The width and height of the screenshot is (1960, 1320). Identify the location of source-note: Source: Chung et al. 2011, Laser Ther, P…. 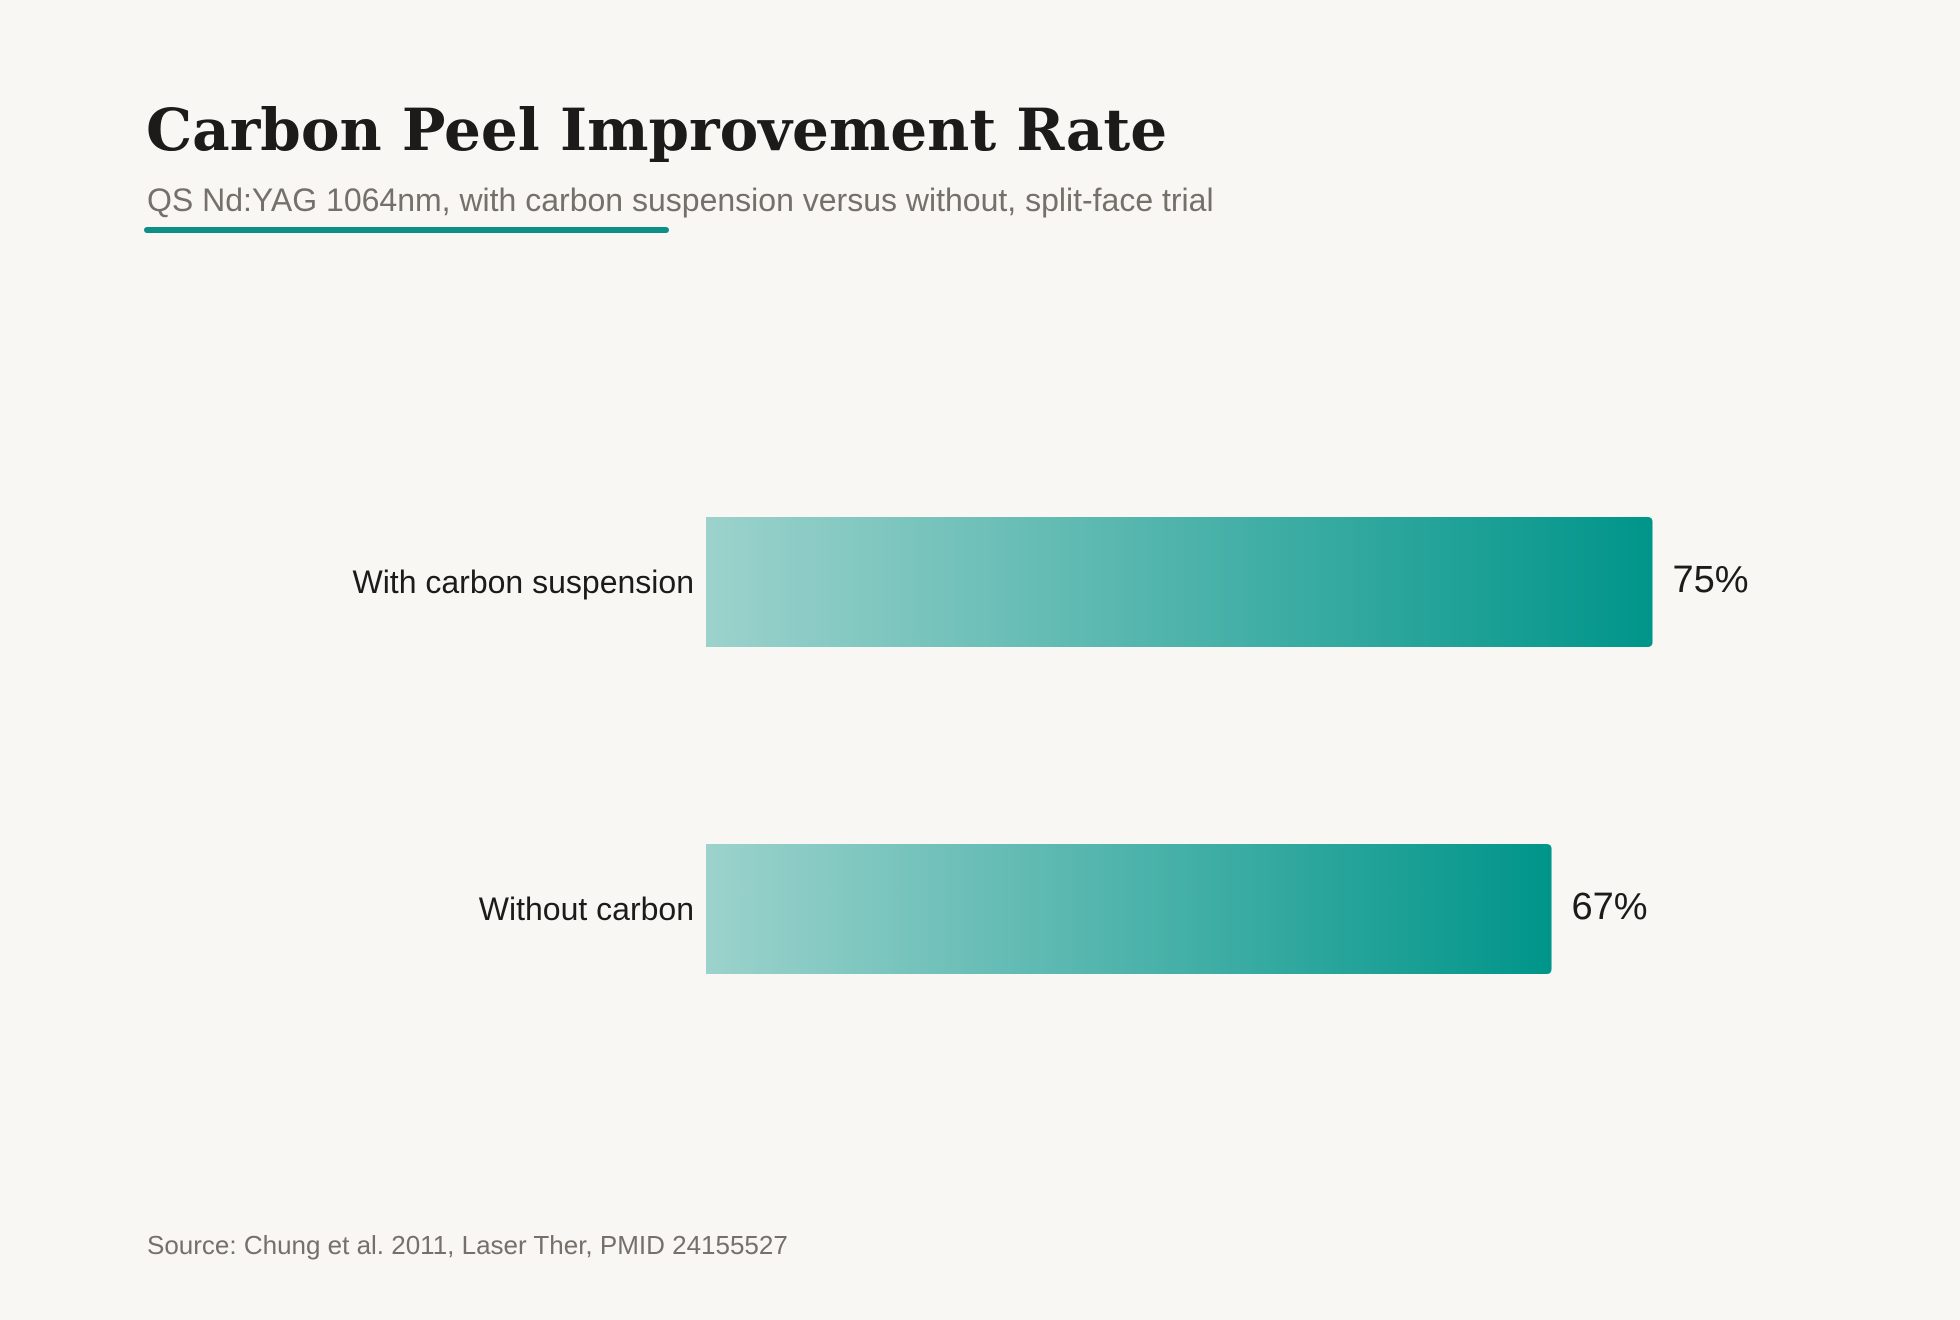
(467, 1245).